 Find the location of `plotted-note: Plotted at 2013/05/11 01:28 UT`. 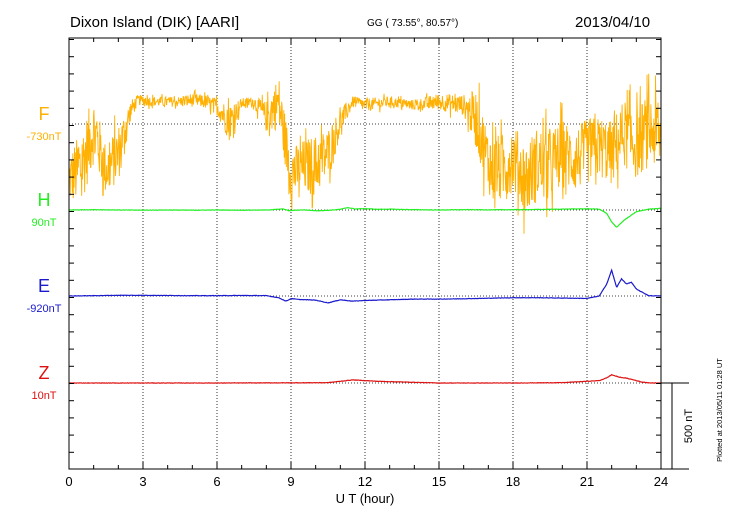

plotted-note: Plotted at 2013/05/11 01:28 UT is located at coordinates (719, 410).